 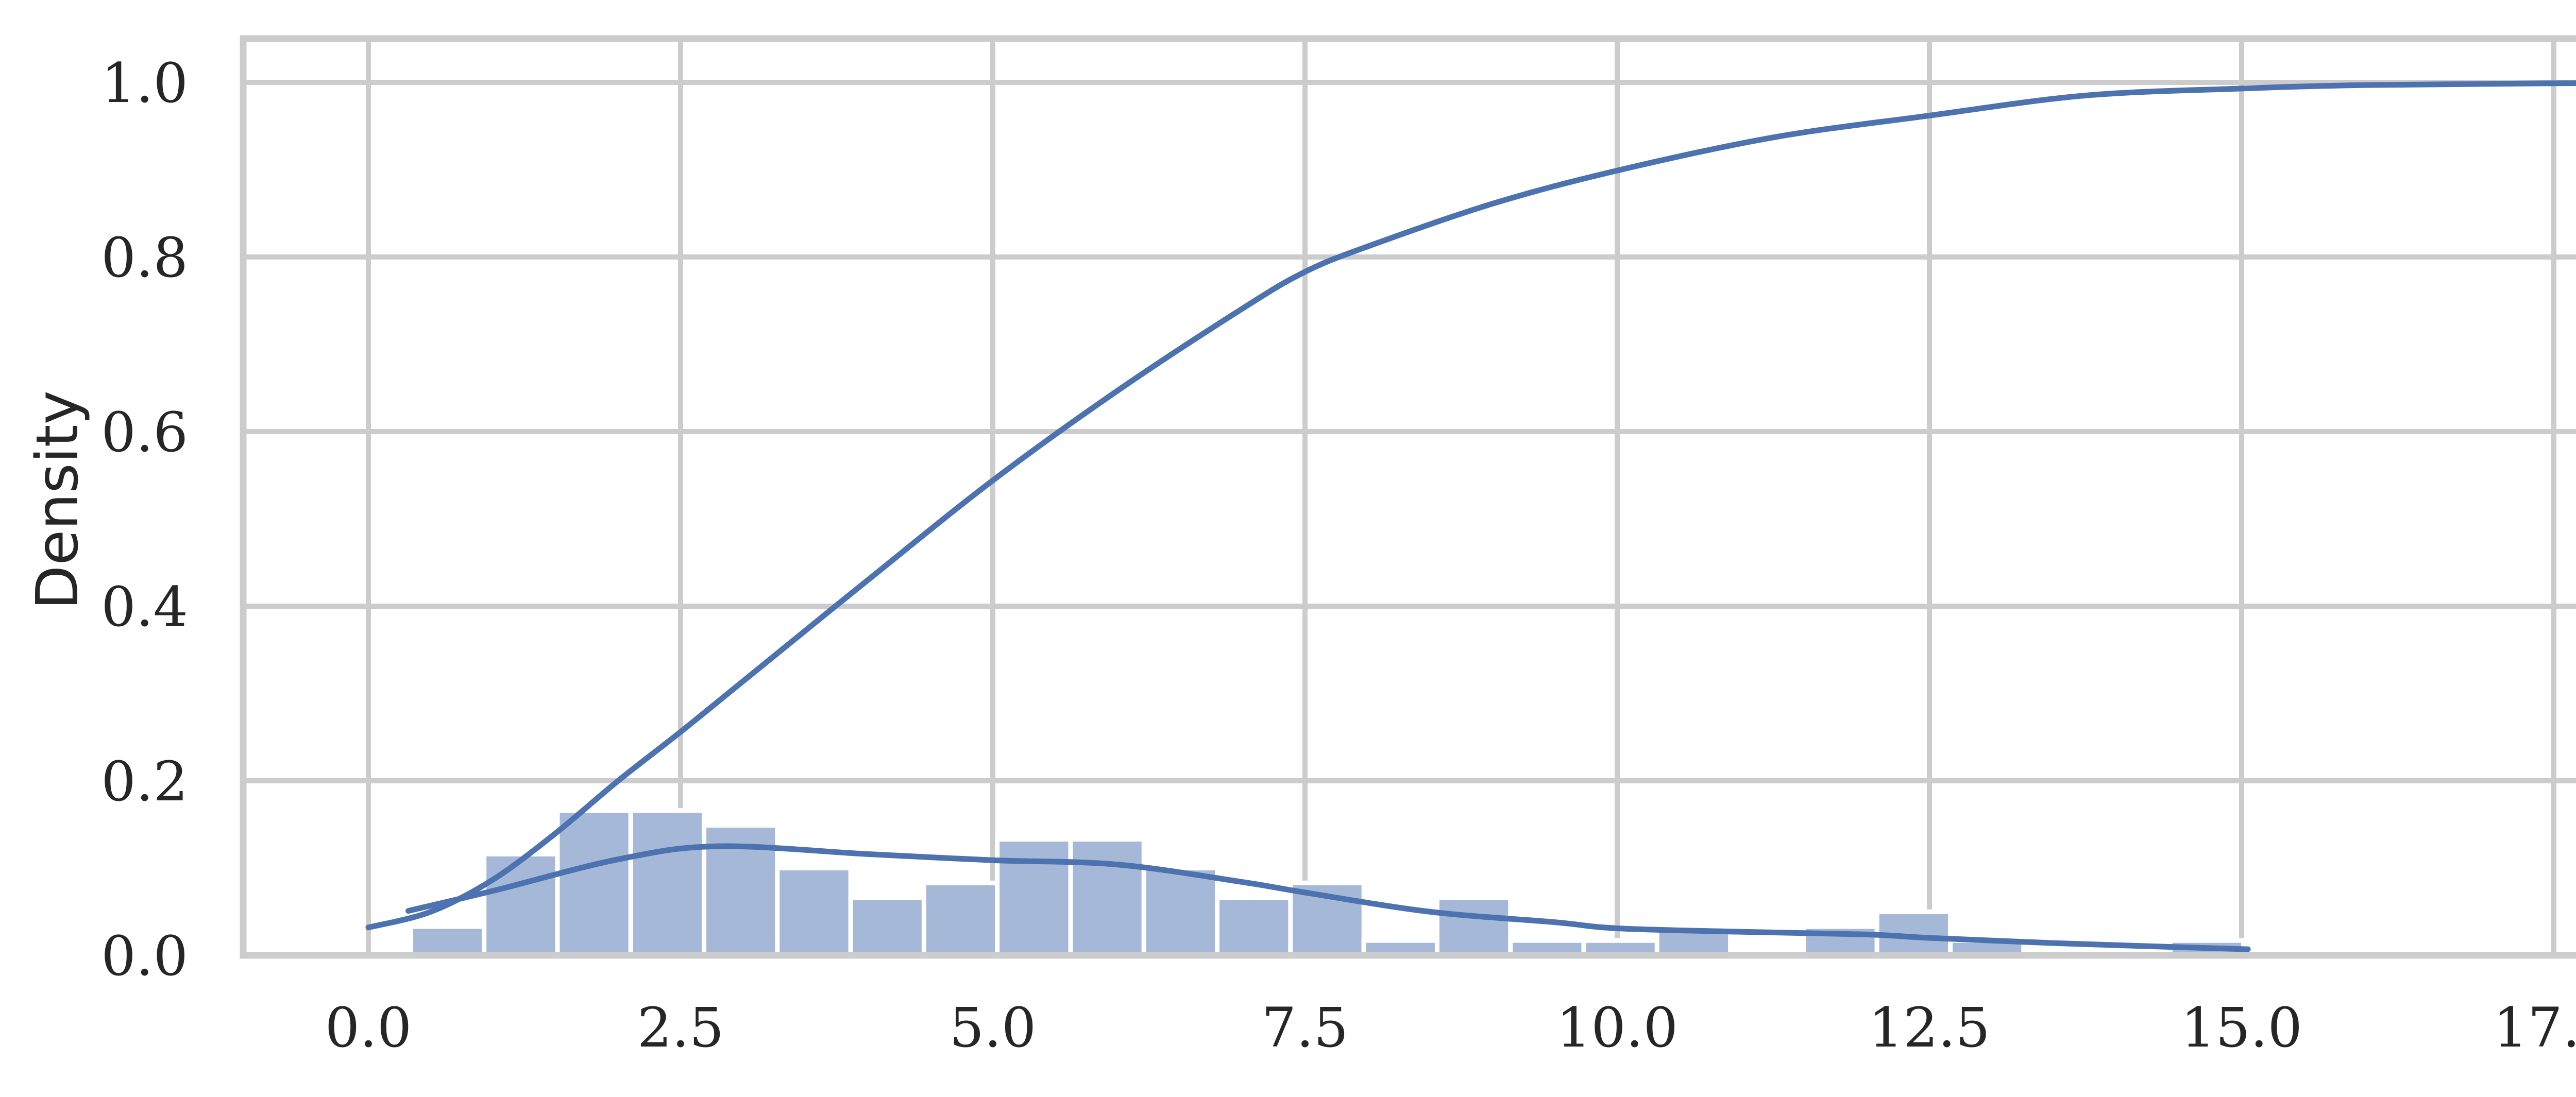 What do you see at coordinates (144, 781) in the screenshot?
I see `y-tick-label: 0.2` at bounding box center [144, 781].